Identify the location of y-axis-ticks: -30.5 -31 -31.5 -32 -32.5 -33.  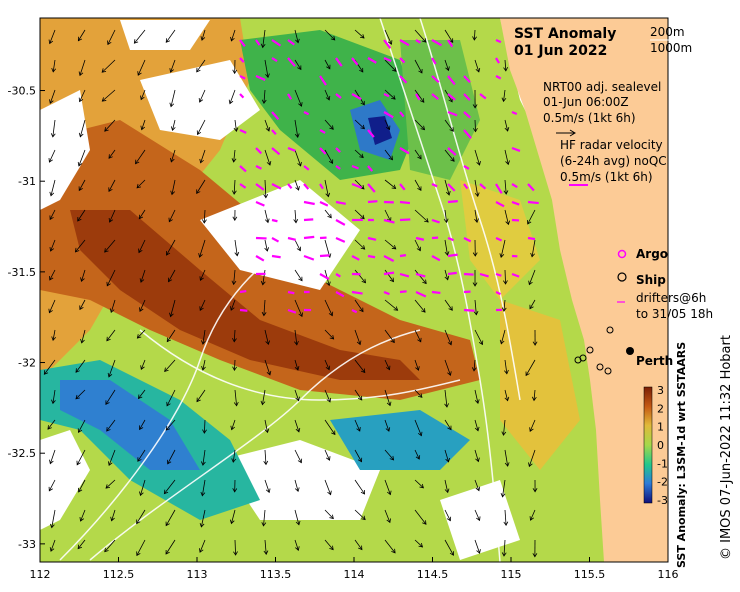
(26, 318).